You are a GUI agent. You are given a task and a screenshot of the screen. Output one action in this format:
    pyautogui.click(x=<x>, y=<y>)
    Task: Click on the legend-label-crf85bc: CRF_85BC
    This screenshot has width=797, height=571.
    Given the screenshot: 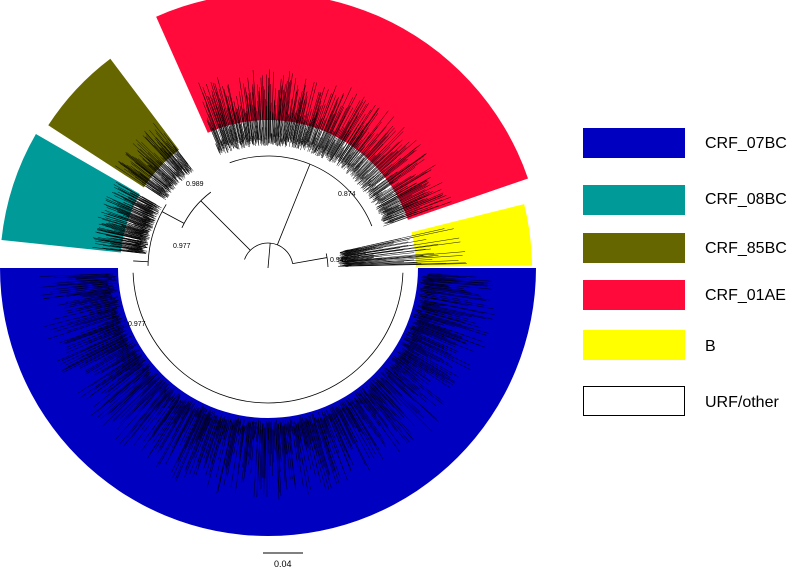 What is the action you would take?
    pyautogui.click(x=746, y=248)
    